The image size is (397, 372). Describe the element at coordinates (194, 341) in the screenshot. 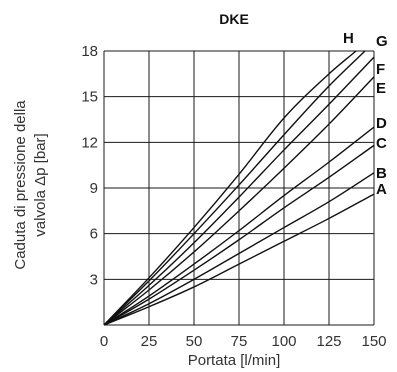

I see `x-tick-label-2: 50` at that location.